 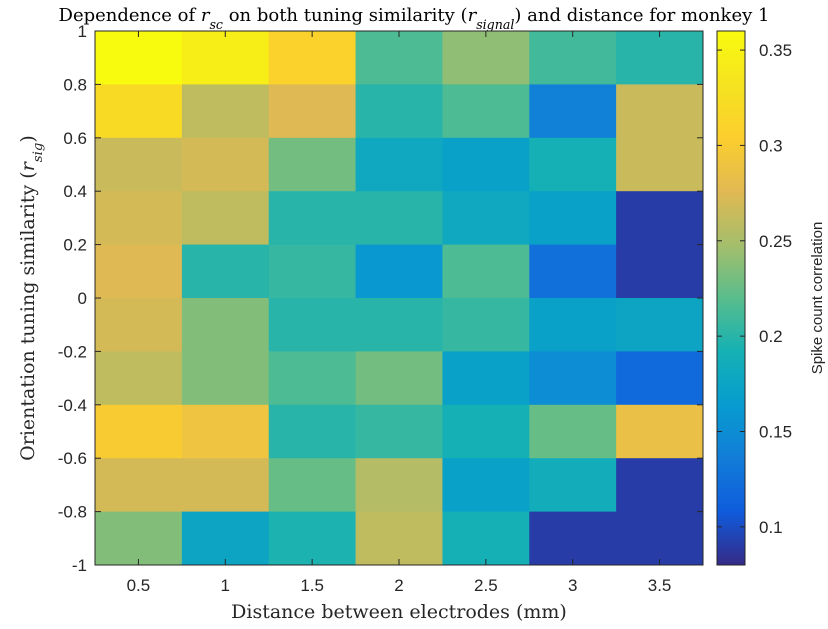 I want to click on y-tick-label: -0.8, so click(x=72, y=512).